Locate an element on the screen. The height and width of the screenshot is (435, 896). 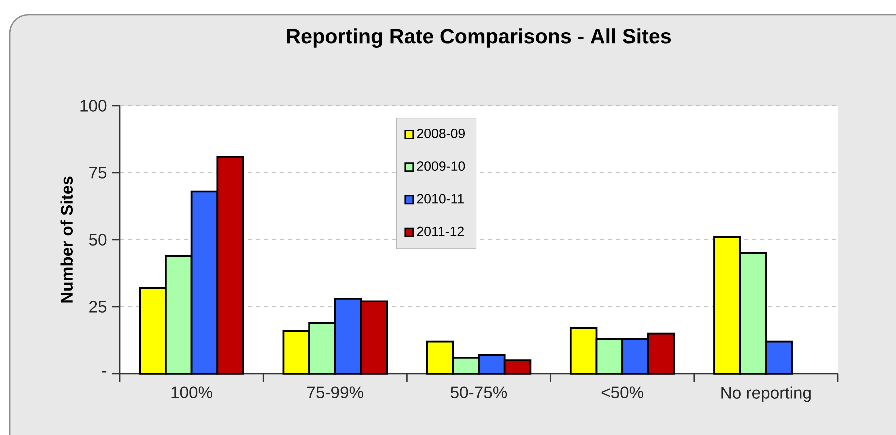
x-tick-label: 100% is located at coordinates (192, 392).